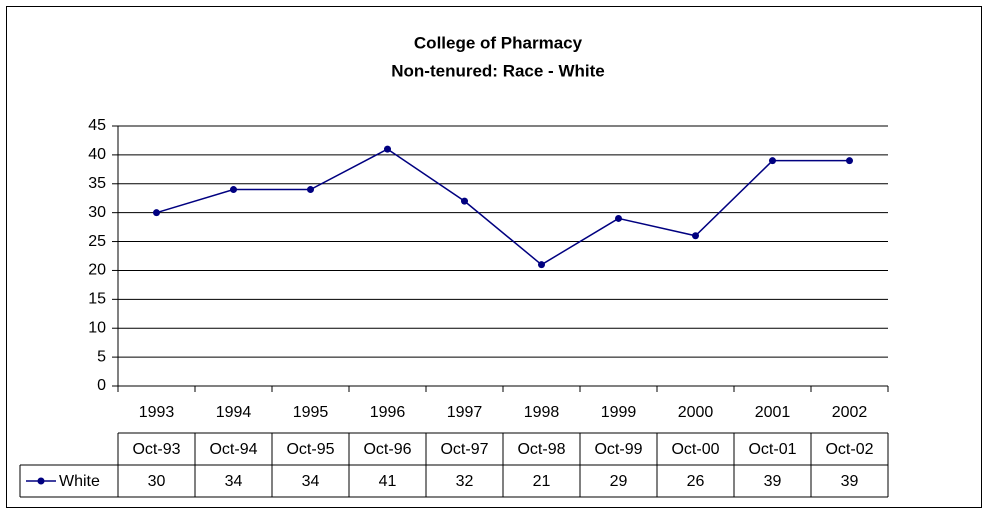  I want to click on table-header: Oct-98, so click(541, 449).